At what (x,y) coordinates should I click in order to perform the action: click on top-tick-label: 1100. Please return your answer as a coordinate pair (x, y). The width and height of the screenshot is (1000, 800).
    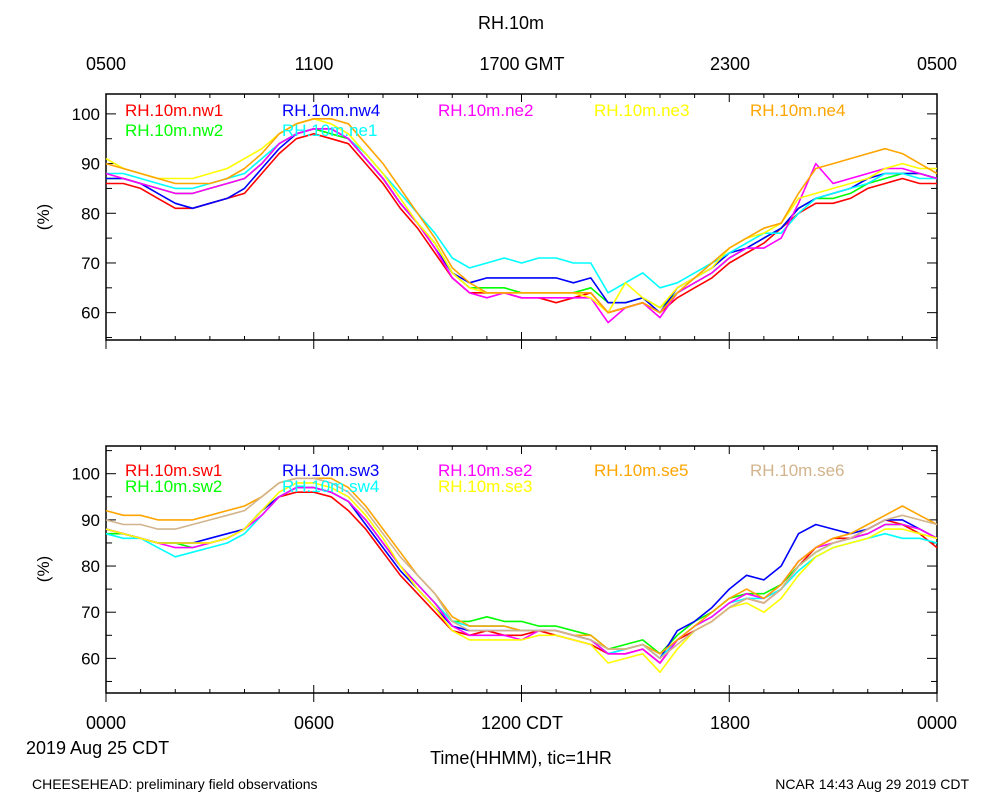
    Looking at the image, I should click on (314, 64).